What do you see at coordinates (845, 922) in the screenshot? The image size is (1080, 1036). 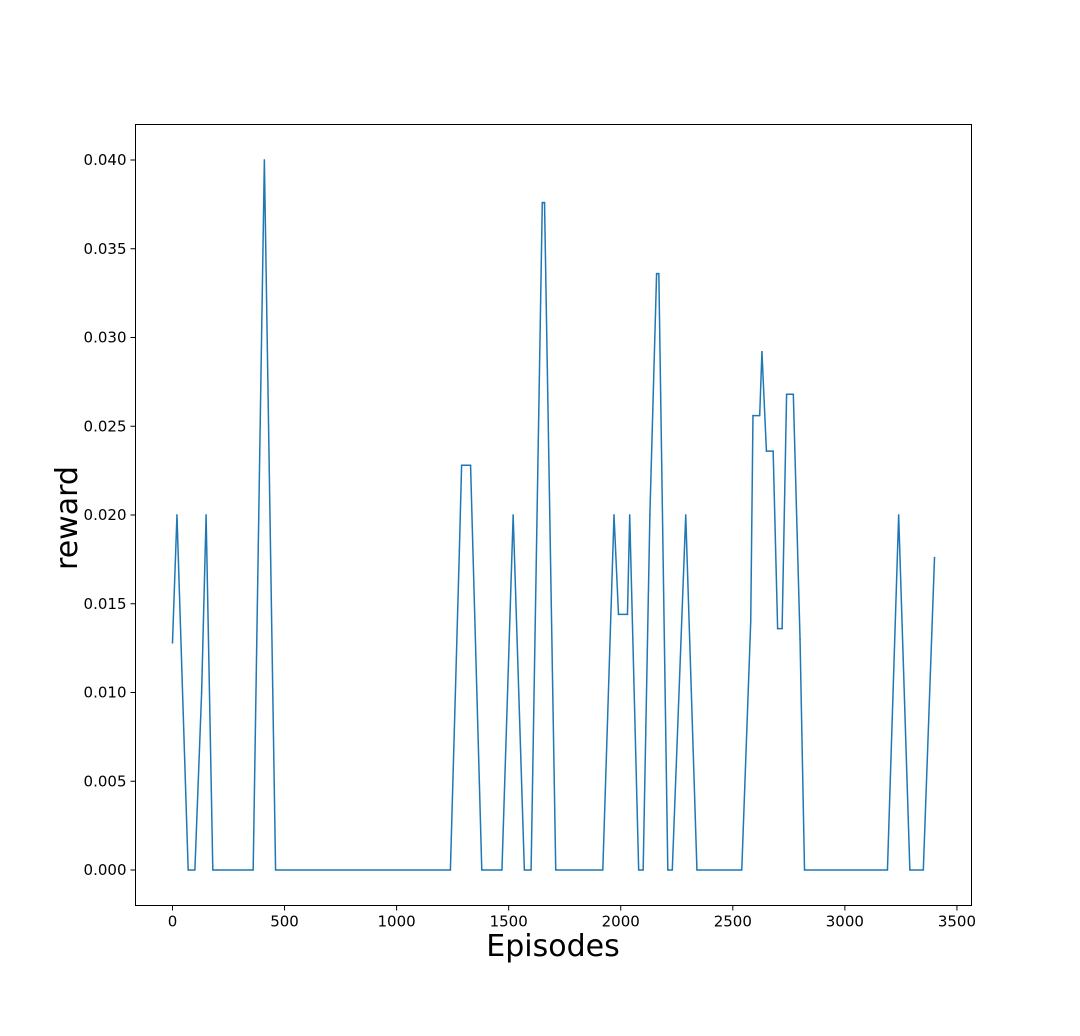 I see `x-tick-label: 3000` at bounding box center [845, 922].